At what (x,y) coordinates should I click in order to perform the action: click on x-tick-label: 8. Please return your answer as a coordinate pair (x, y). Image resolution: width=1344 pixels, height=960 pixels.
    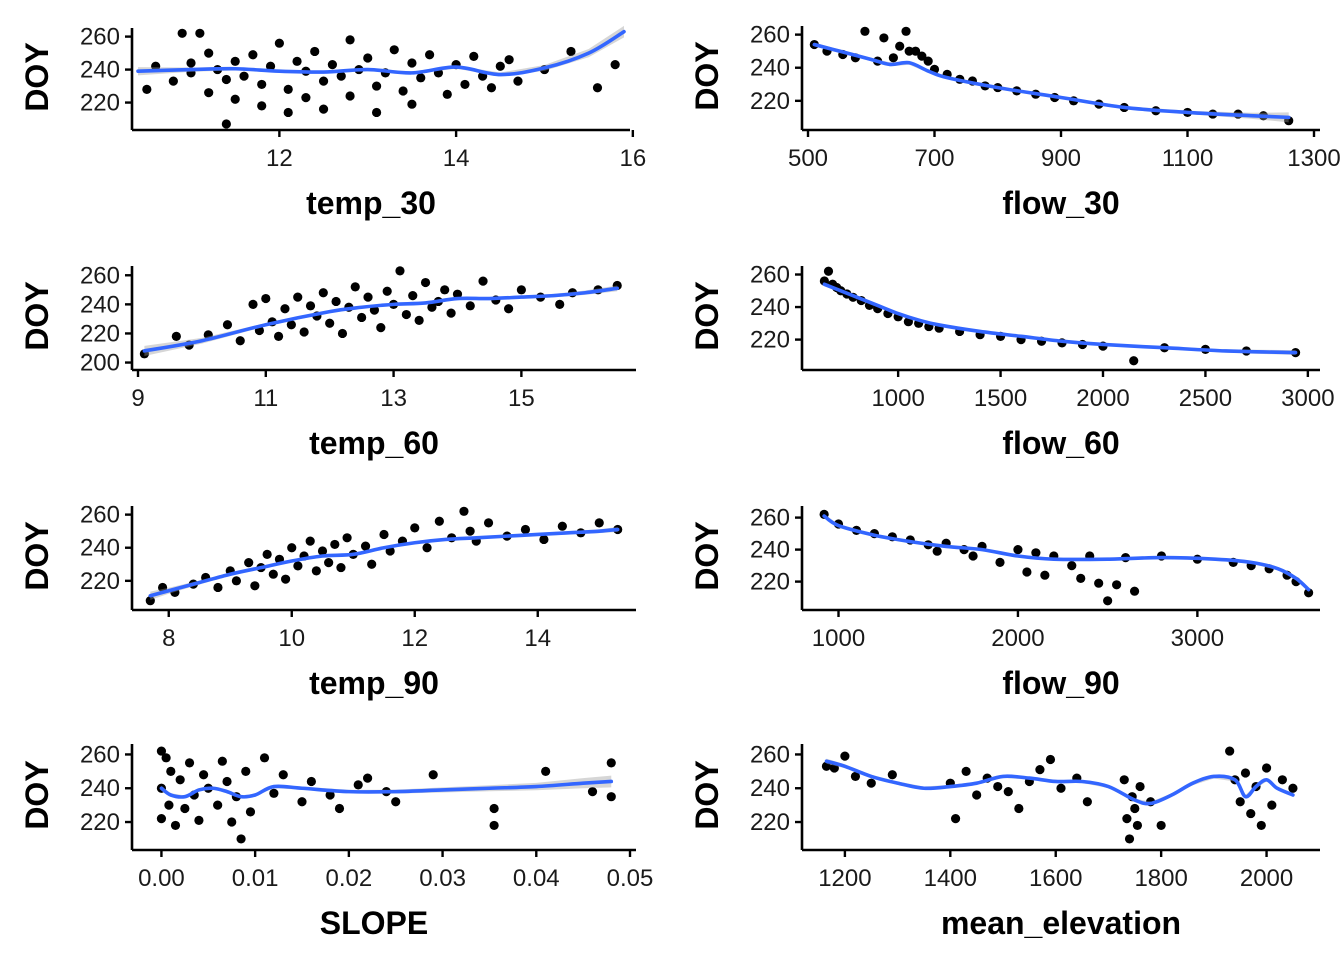
    Looking at the image, I should click on (168, 638).